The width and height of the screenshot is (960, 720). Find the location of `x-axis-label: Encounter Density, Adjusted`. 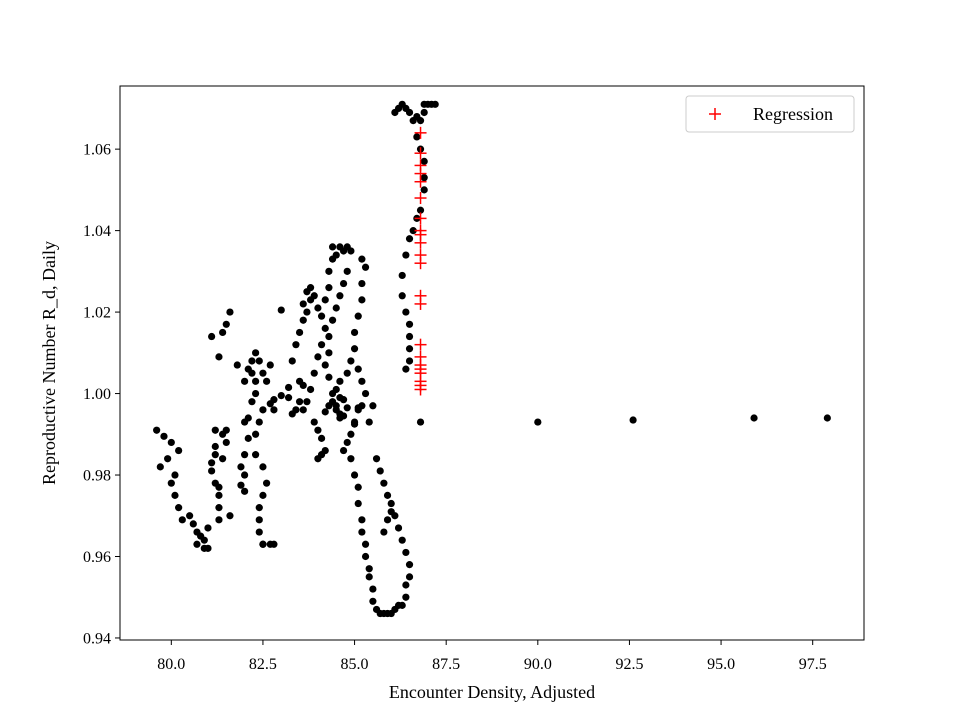

x-axis-label: Encounter Density, Adjusted is located at coordinates (492, 692).